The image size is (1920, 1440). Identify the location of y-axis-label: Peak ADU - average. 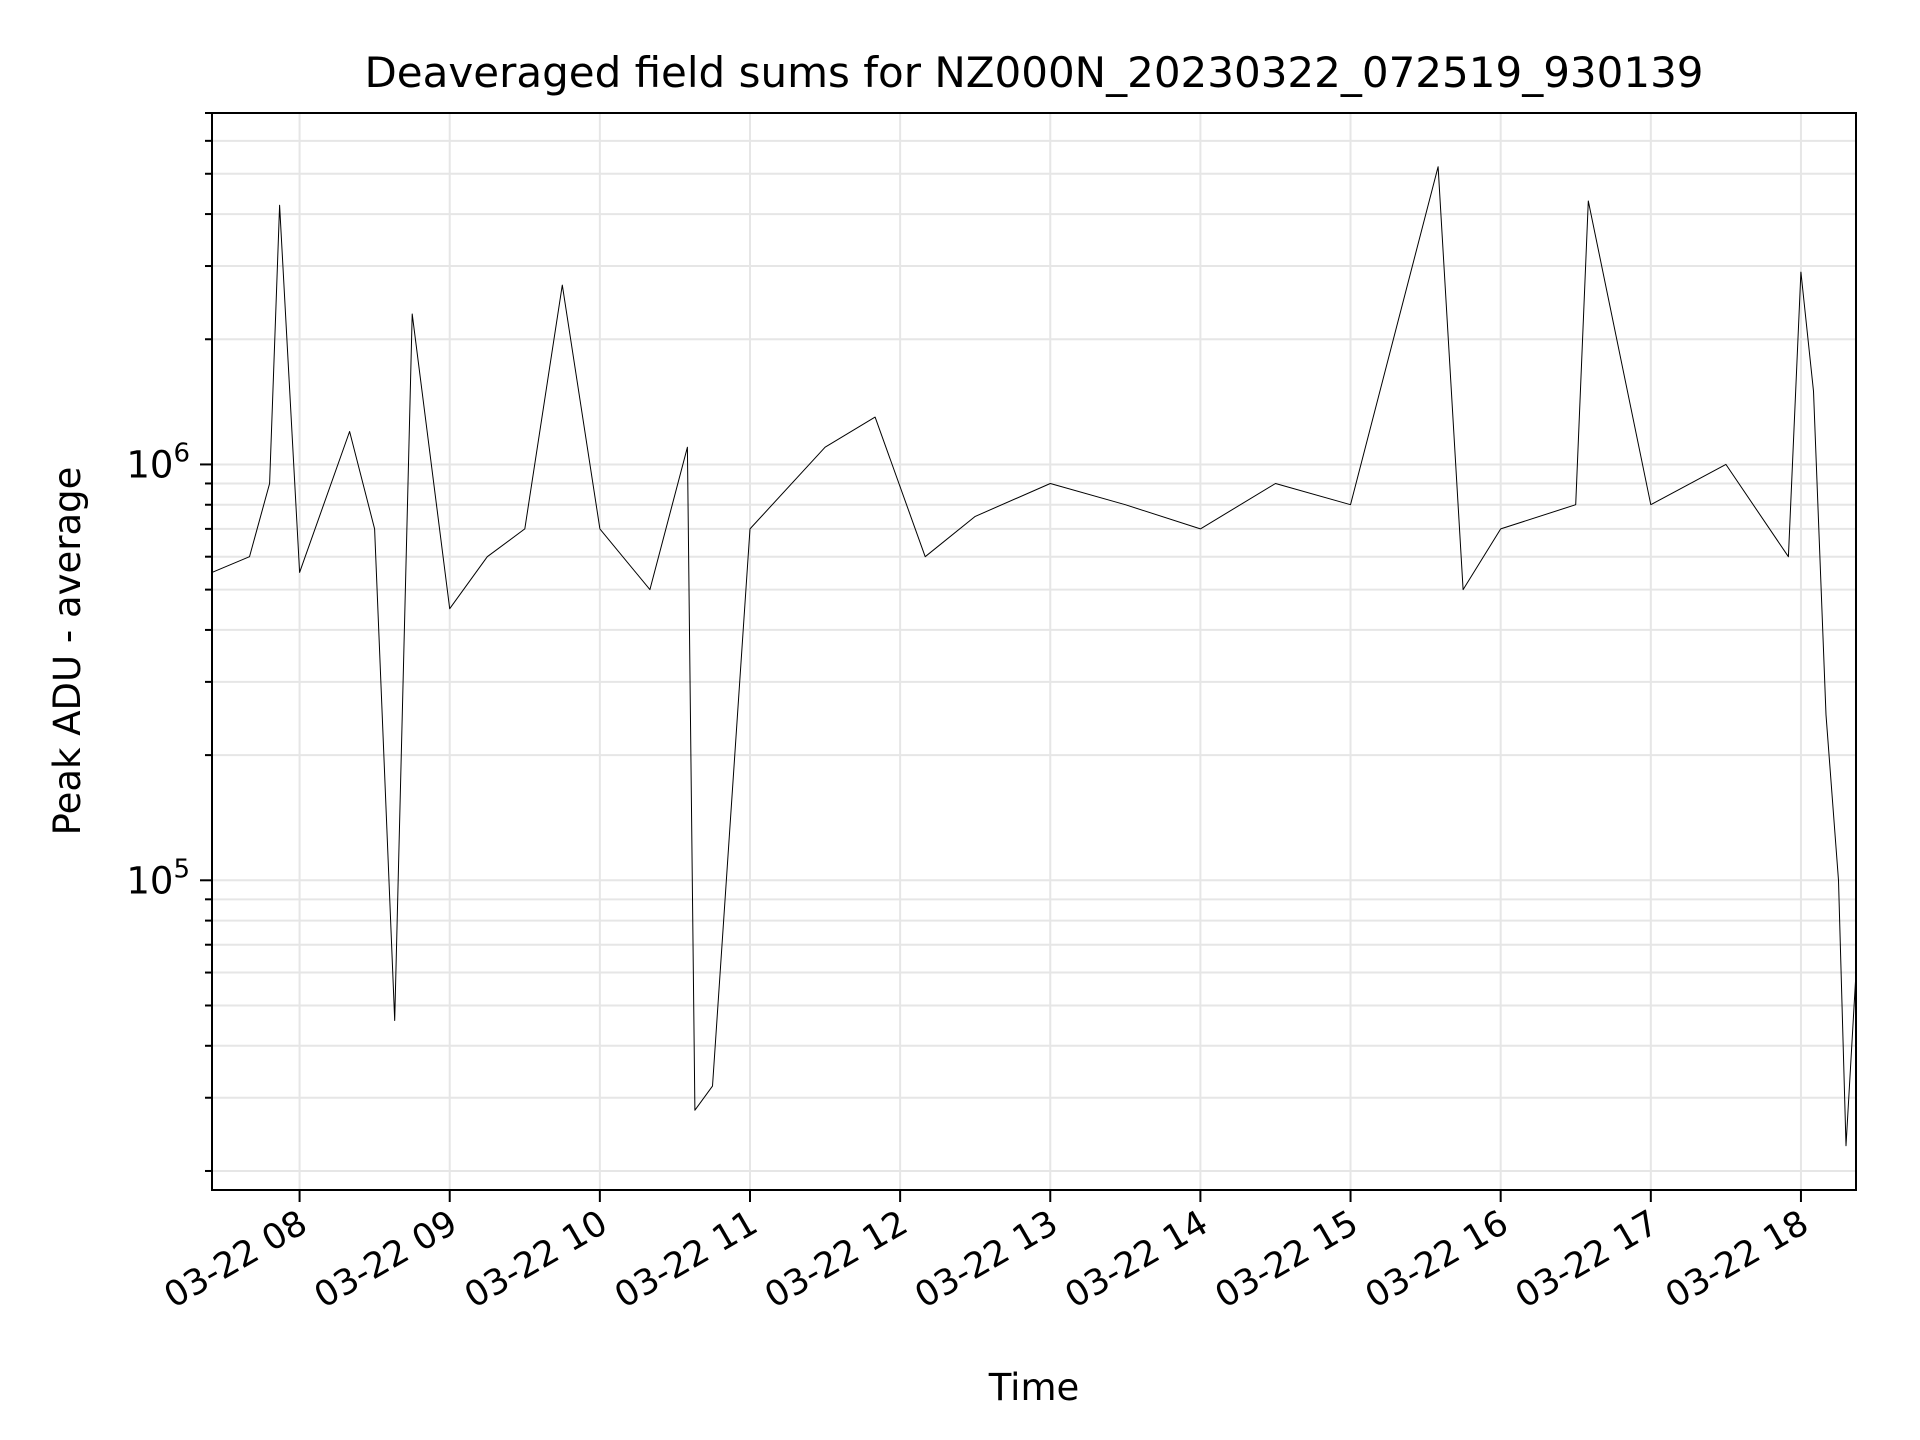
(67, 651).